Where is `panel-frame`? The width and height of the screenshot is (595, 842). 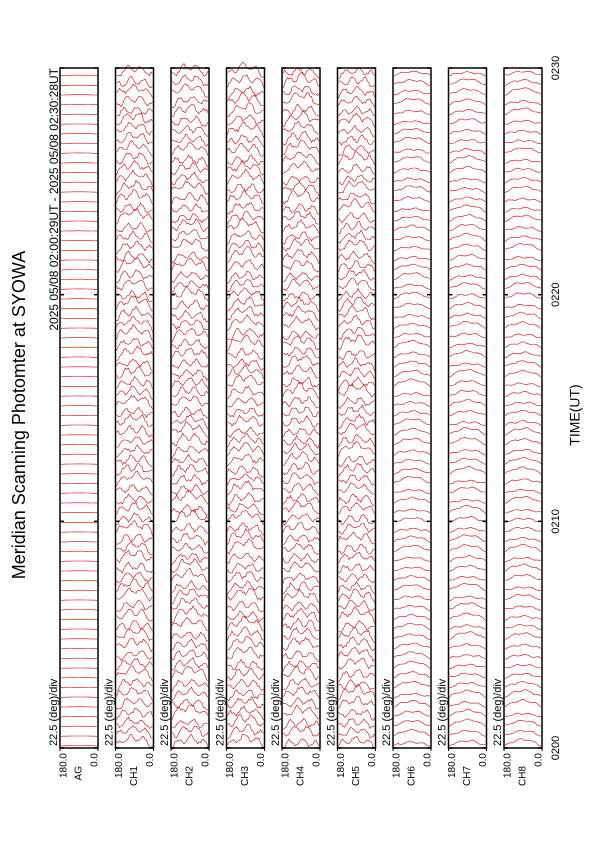
panel-frame is located at coordinates (523, 408).